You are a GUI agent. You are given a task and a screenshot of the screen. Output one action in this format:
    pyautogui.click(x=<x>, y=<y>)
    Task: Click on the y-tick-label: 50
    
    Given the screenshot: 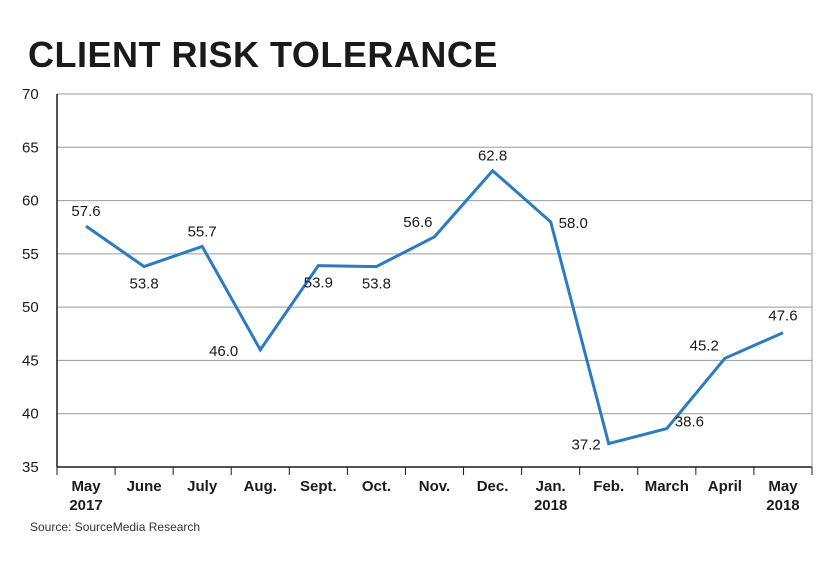 What is the action you would take?
    pyautogui.click(x=30, y=307)
    